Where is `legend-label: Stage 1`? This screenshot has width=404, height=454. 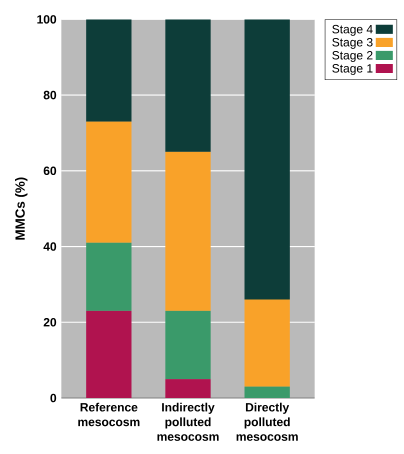
legend-label: Stage 1 is located at coordinates (352, 69).